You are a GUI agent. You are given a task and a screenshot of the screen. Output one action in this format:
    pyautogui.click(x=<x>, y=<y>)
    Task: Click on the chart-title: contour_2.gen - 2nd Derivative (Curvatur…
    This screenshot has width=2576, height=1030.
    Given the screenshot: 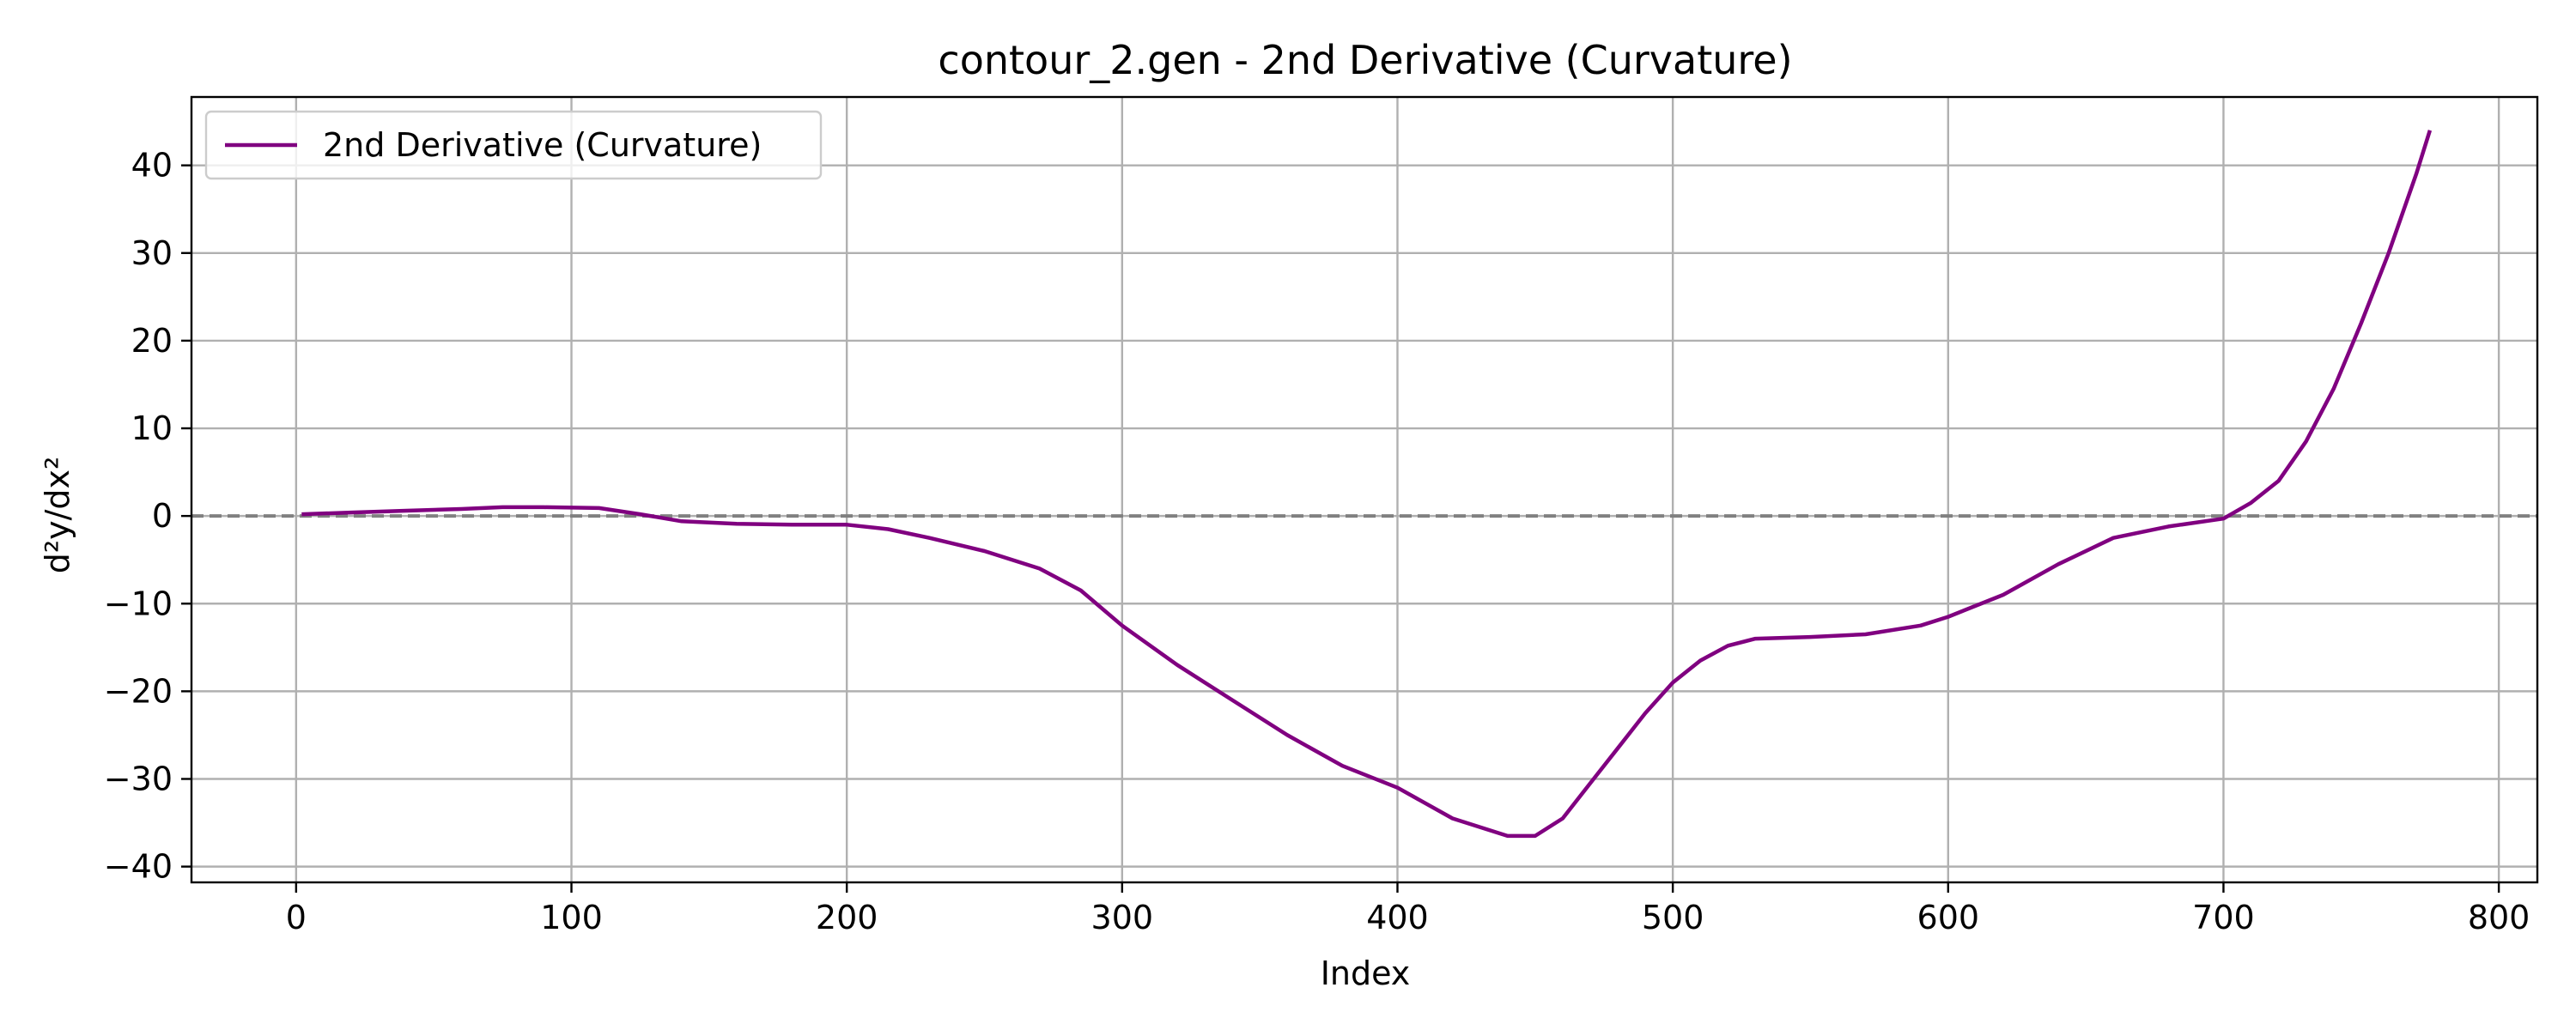 What is the action you would take?
    pyautogui.click(x=1365, y=60)
    